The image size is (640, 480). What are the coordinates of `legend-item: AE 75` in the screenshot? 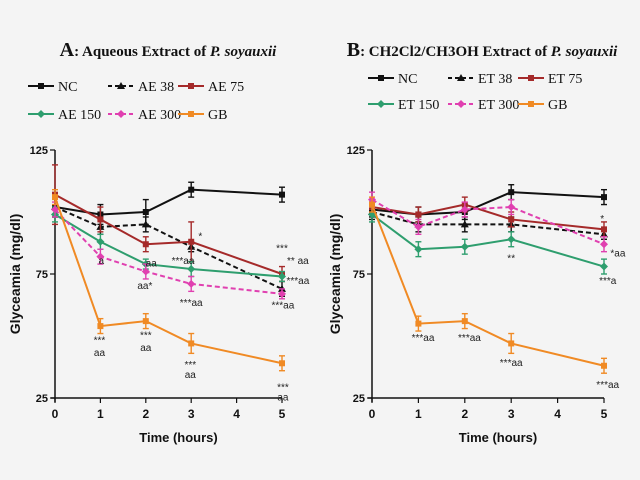 It's located at (211, 87).